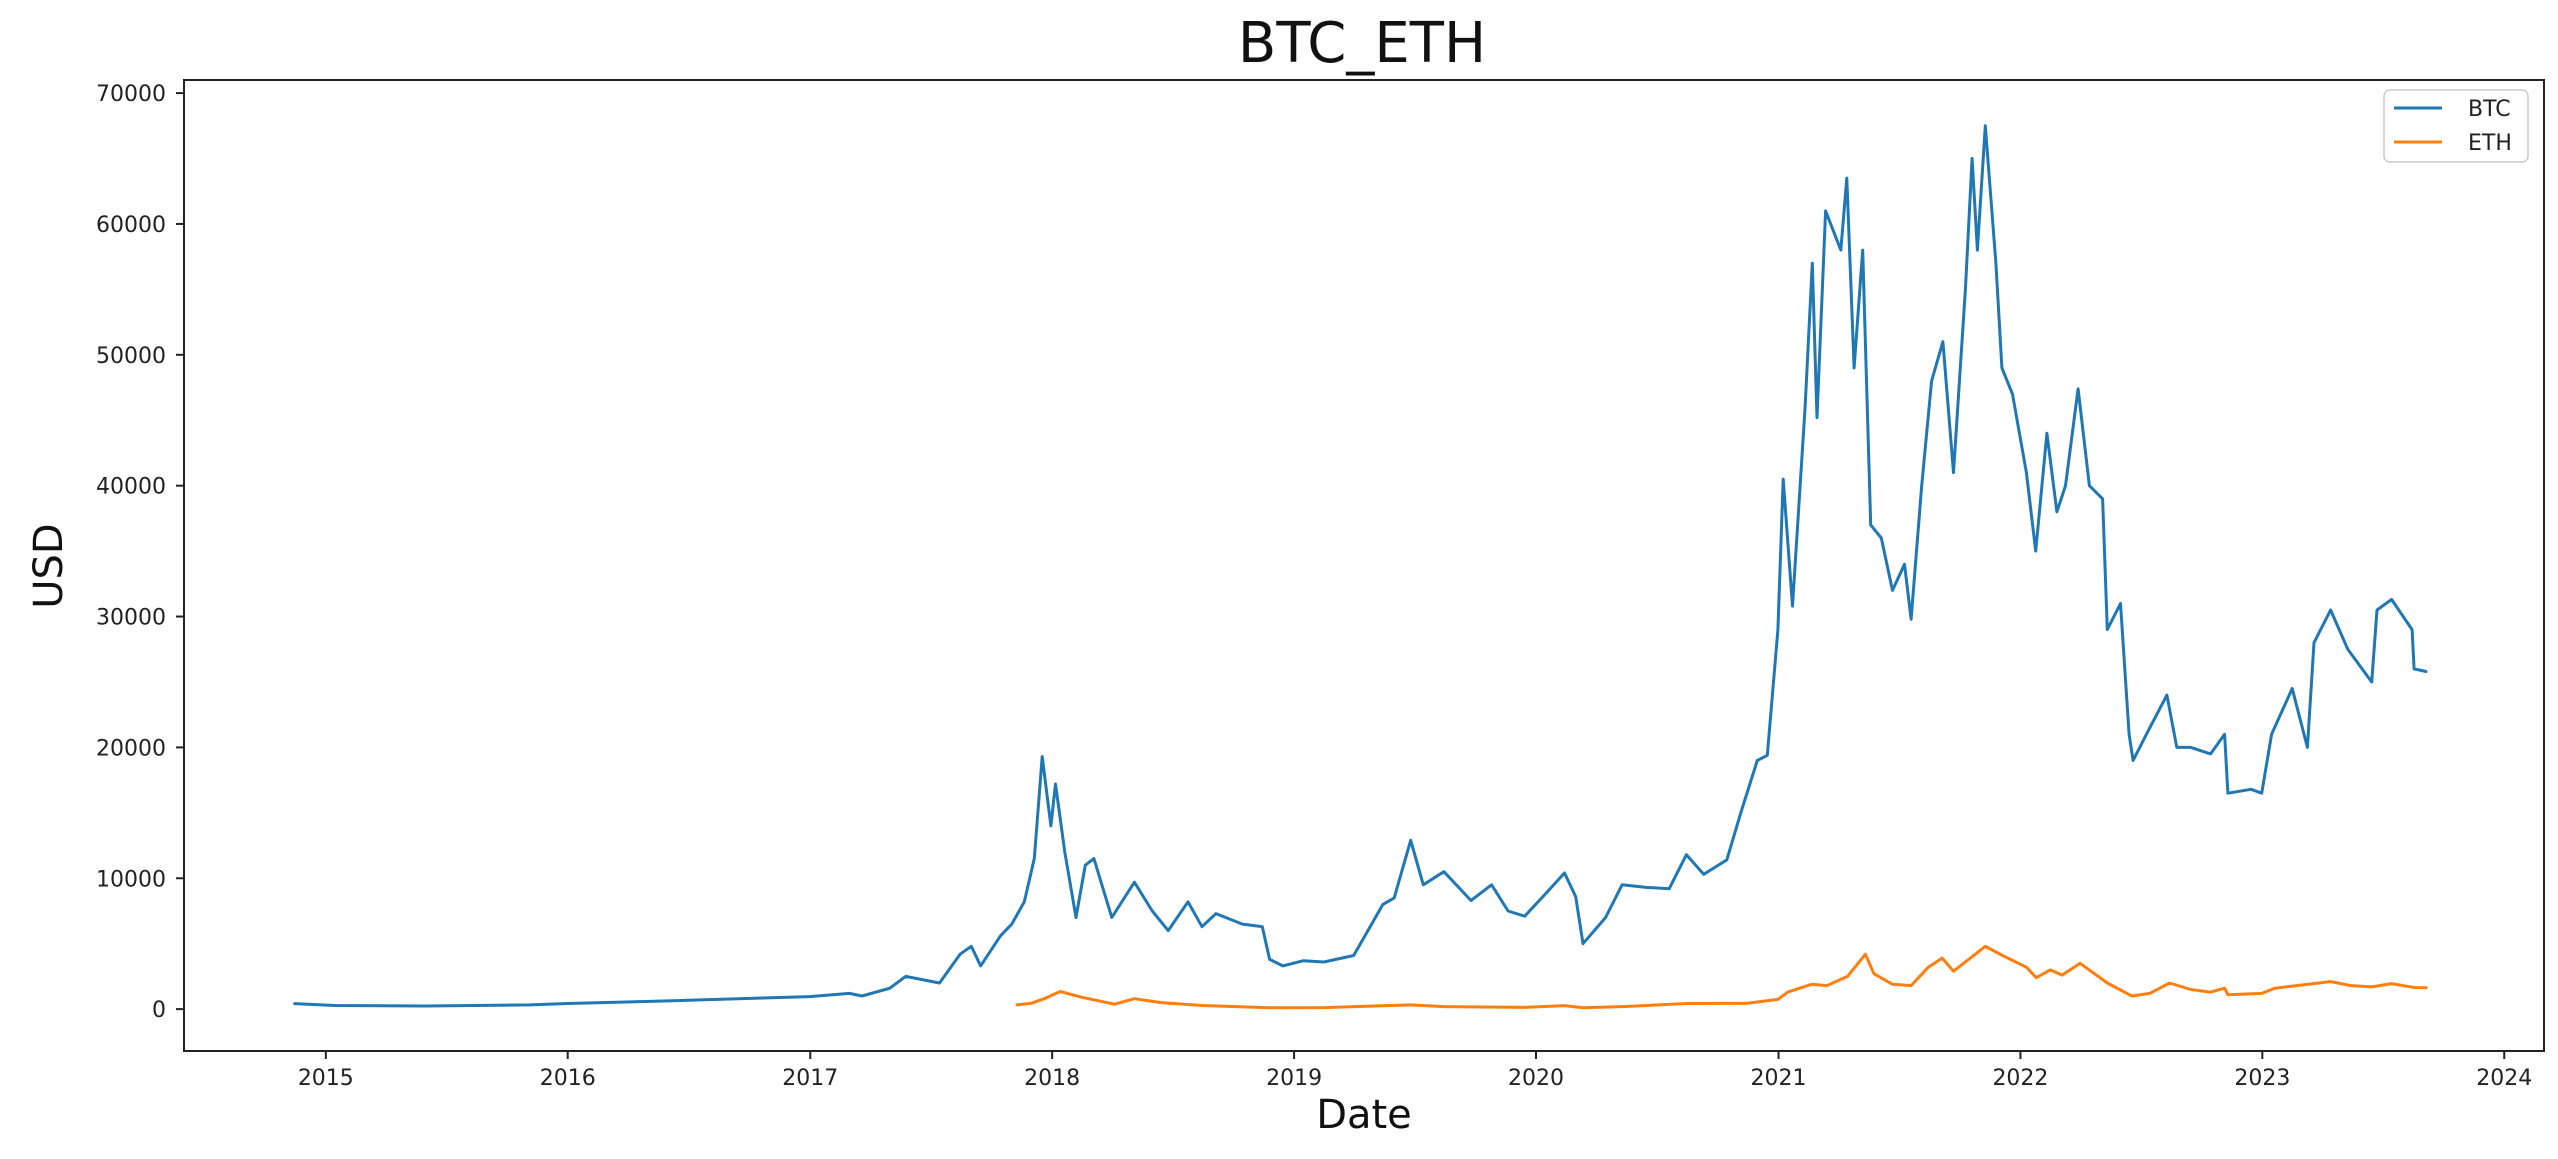  I want to click on chart-title: BTC_ETH, so click(1362, 43).